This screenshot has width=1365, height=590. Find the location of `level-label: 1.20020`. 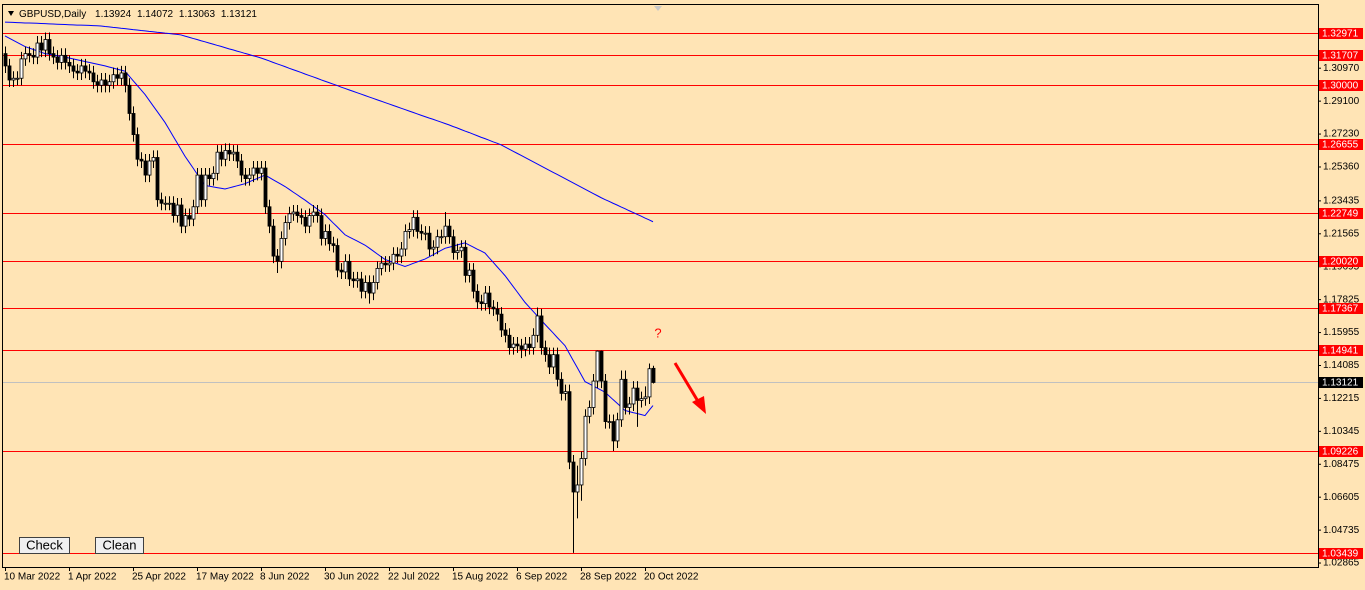

level-label: 1.20020 is located at coordinates (1340, 262).